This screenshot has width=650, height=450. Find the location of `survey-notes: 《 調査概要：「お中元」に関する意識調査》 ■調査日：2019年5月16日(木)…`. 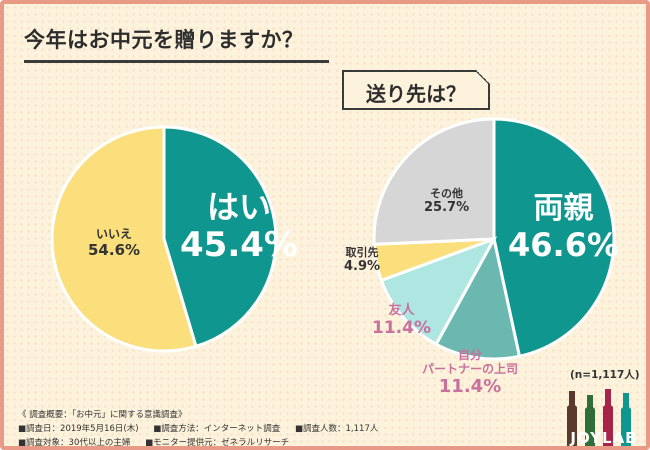

survey-notes: 《 調査概要：「お中元」に関する意識調査》 ■調査日：2019年5月16日(木)… is located at coordinates (204, 428).